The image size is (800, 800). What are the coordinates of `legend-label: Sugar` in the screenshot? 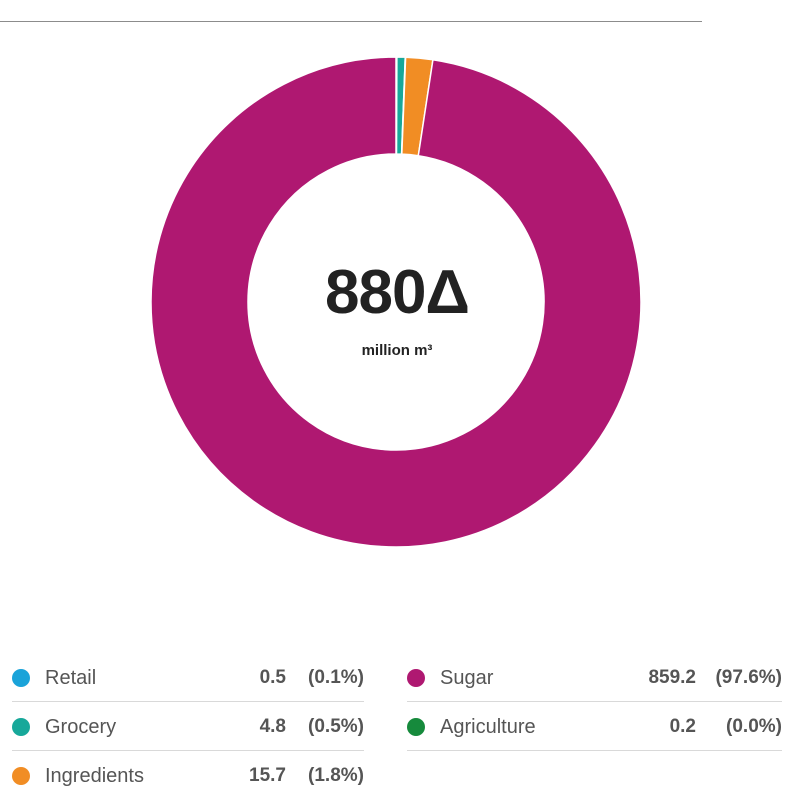 It's located at (467, 678).